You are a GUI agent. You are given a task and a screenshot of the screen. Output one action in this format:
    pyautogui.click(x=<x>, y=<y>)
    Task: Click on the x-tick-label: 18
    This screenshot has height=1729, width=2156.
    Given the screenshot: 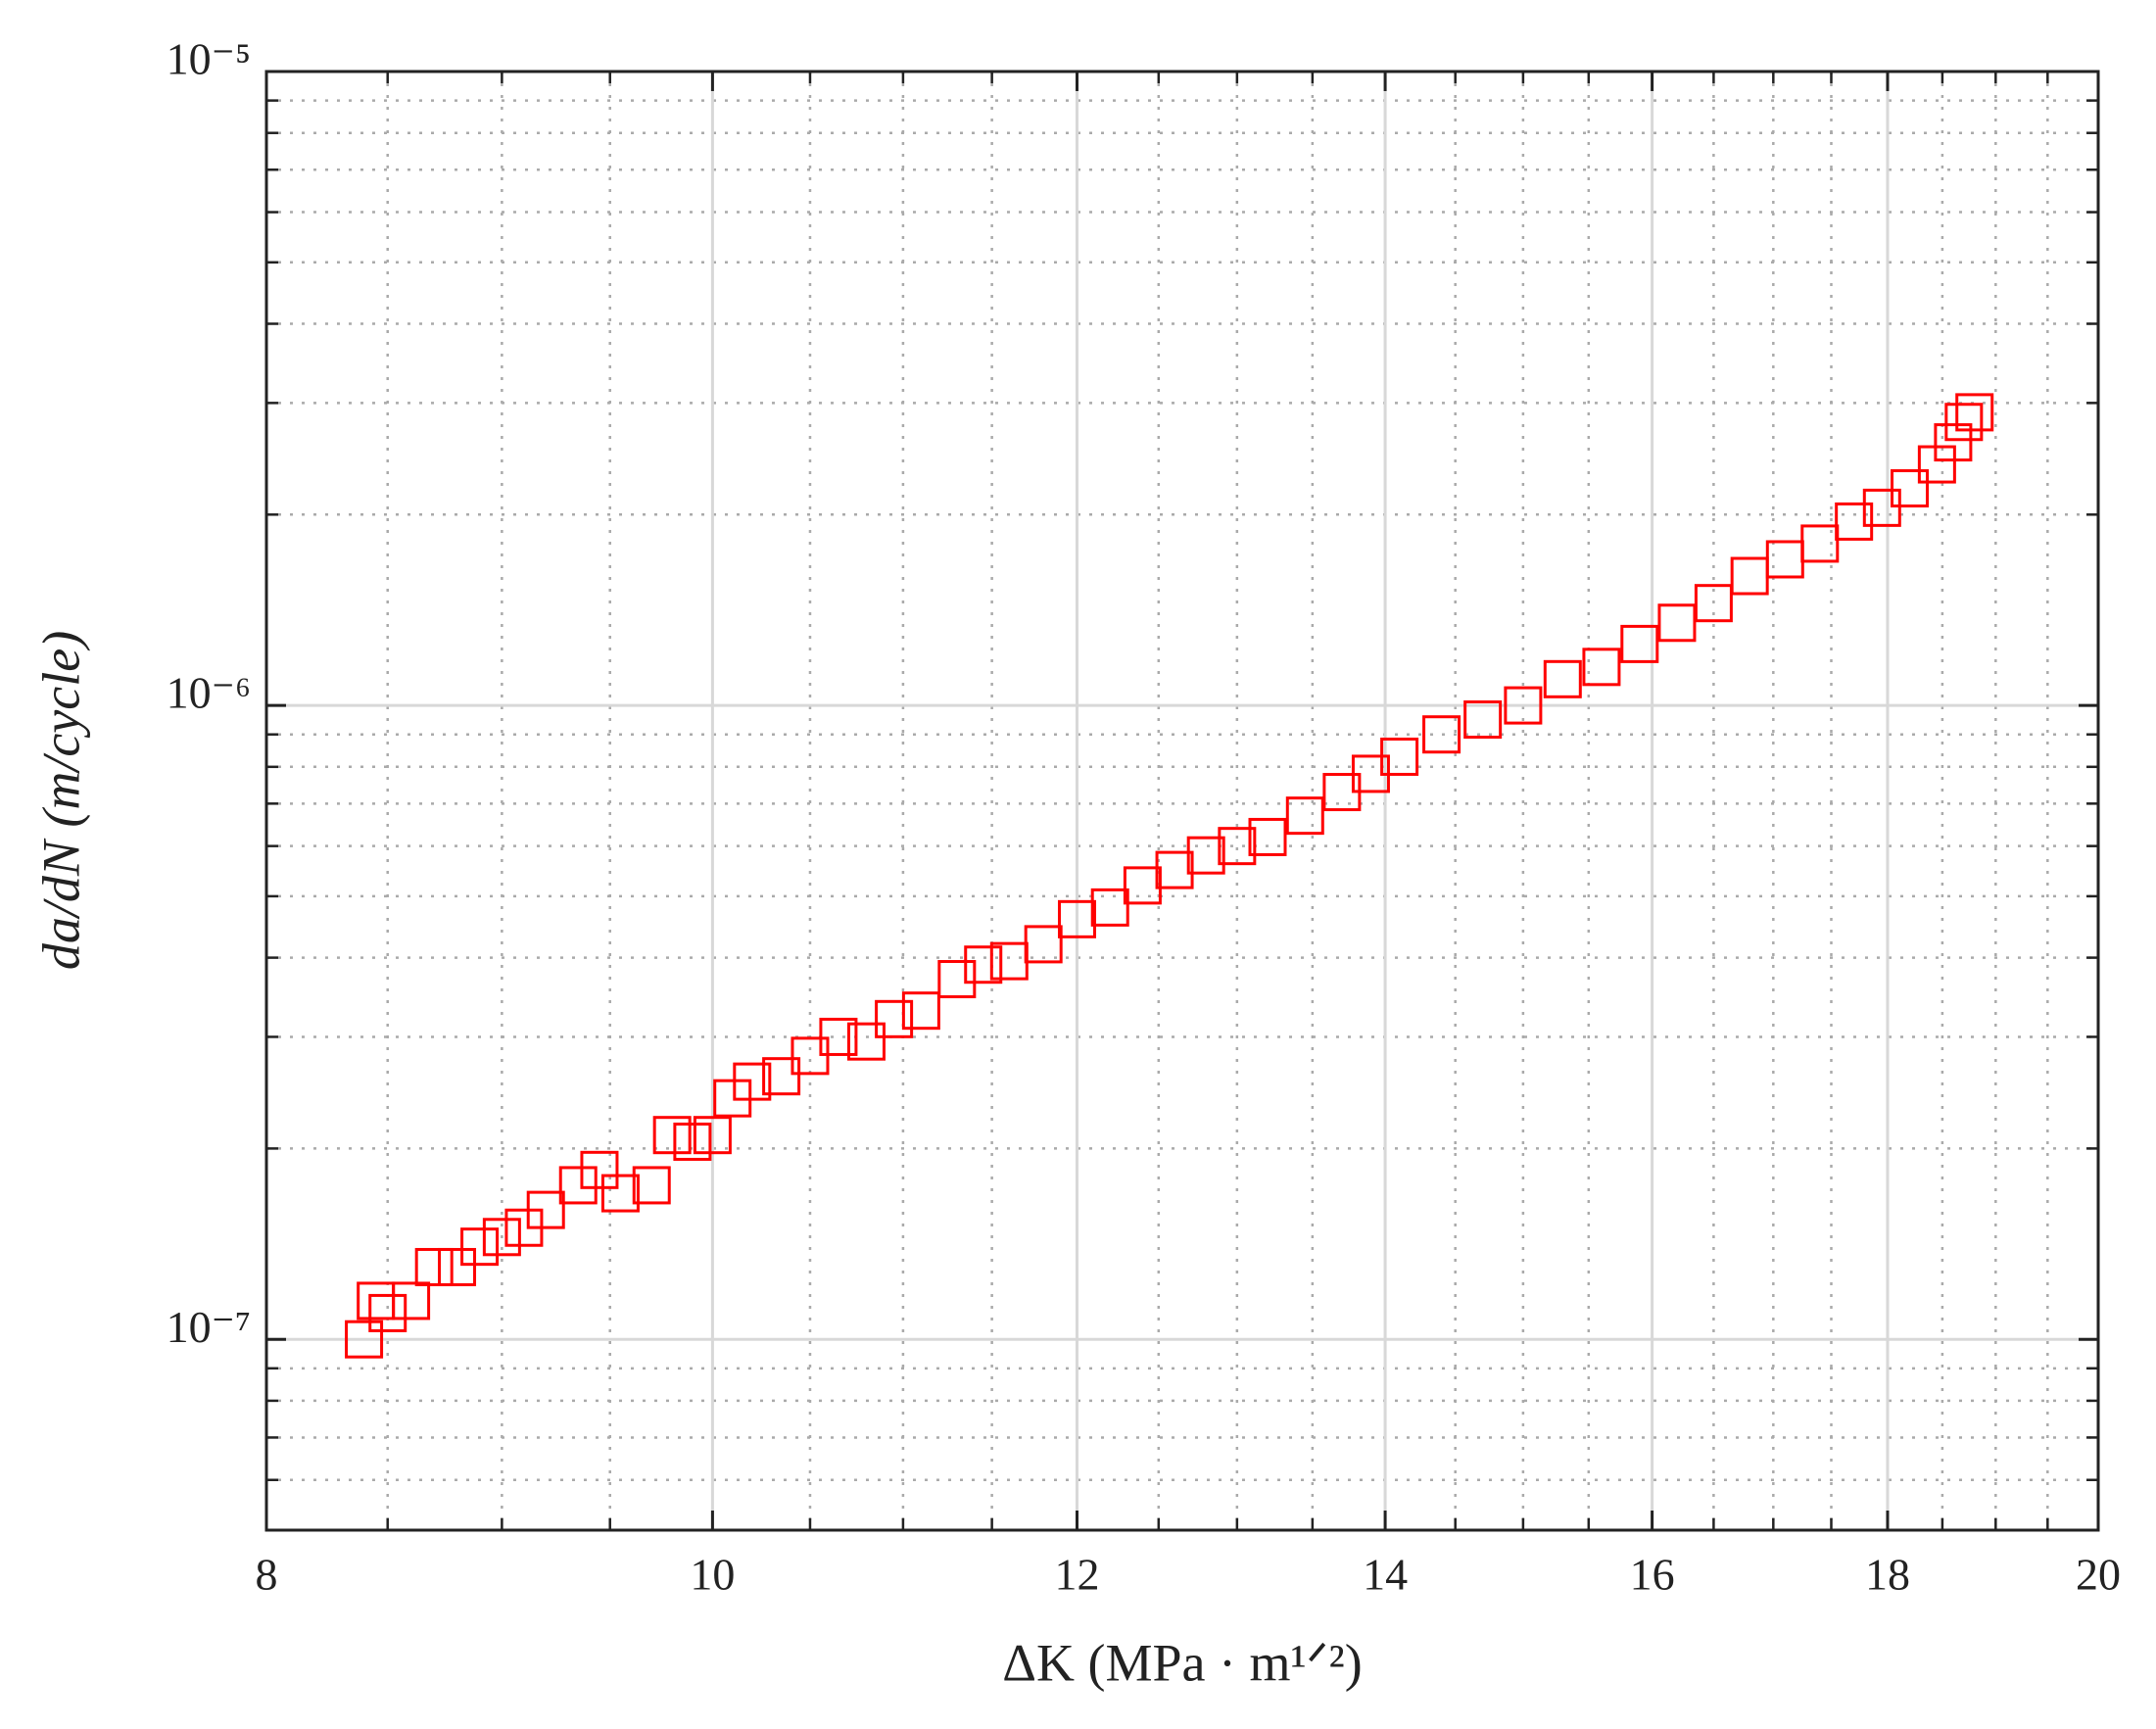 What is the action you would take?
    pyautogui.click(x=1887, y=1575)
    